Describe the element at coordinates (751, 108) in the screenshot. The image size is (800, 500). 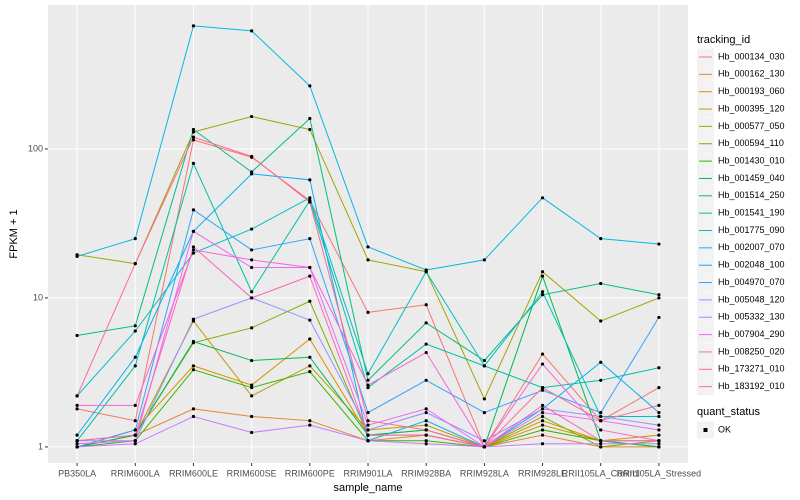
I see `legend-label: Hb_000395_120` at that location.